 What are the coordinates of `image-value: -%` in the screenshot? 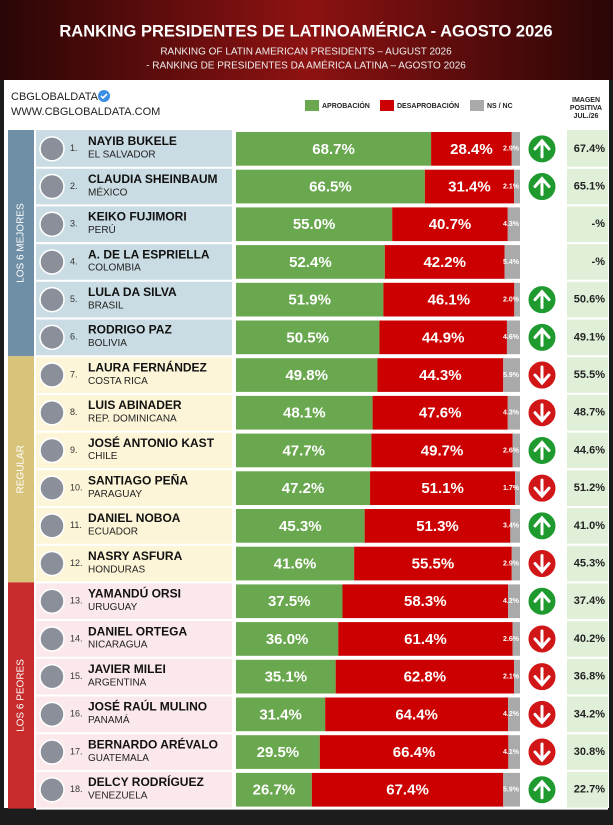 It's located at (599, 262).